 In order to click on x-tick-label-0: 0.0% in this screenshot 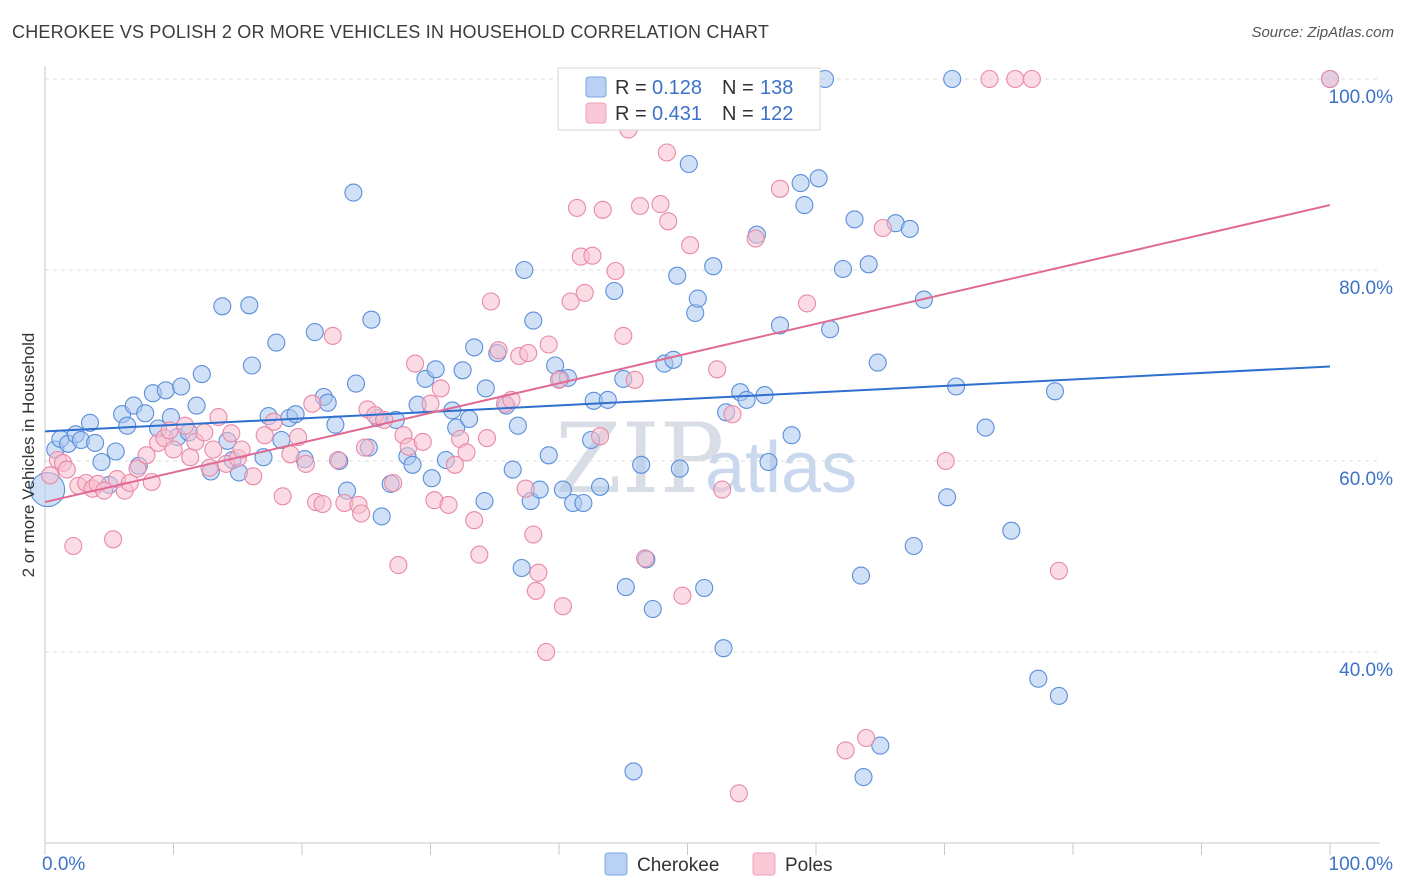, I will do `click(63, 864)`.